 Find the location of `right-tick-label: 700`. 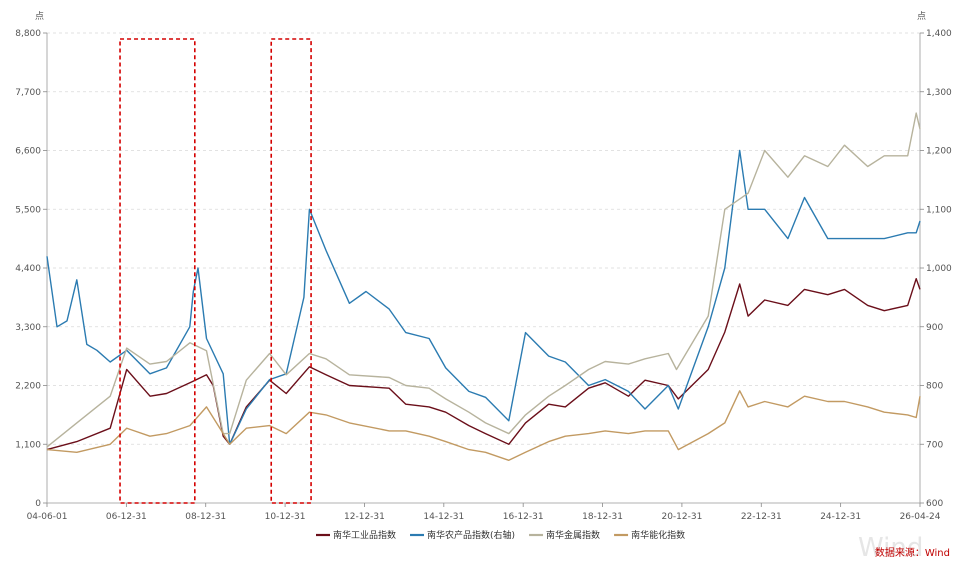

right-tick-label: 700 is located at coordinates (934, 445).